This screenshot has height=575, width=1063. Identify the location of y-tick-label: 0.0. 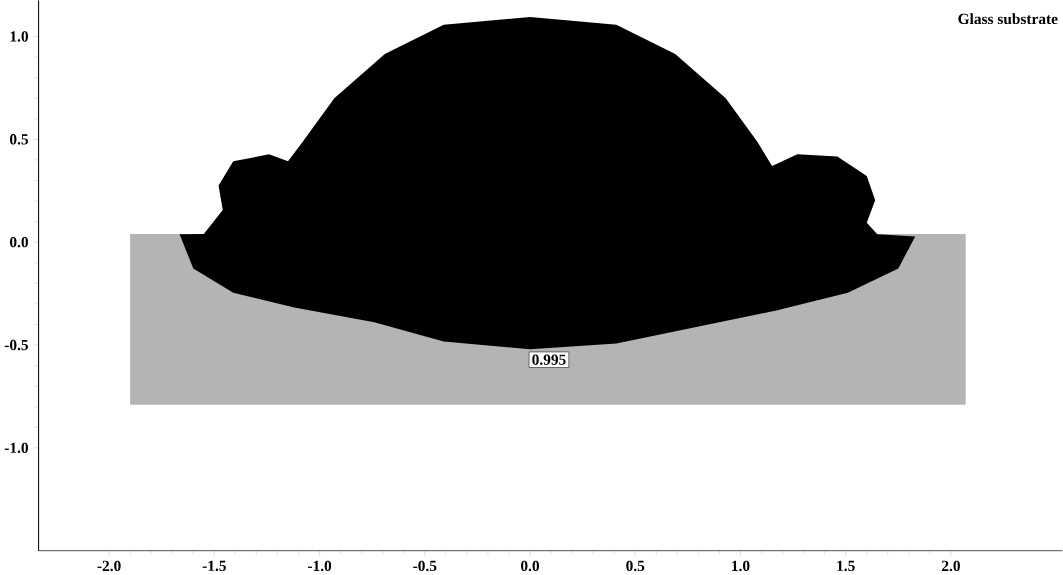
(19, 242).